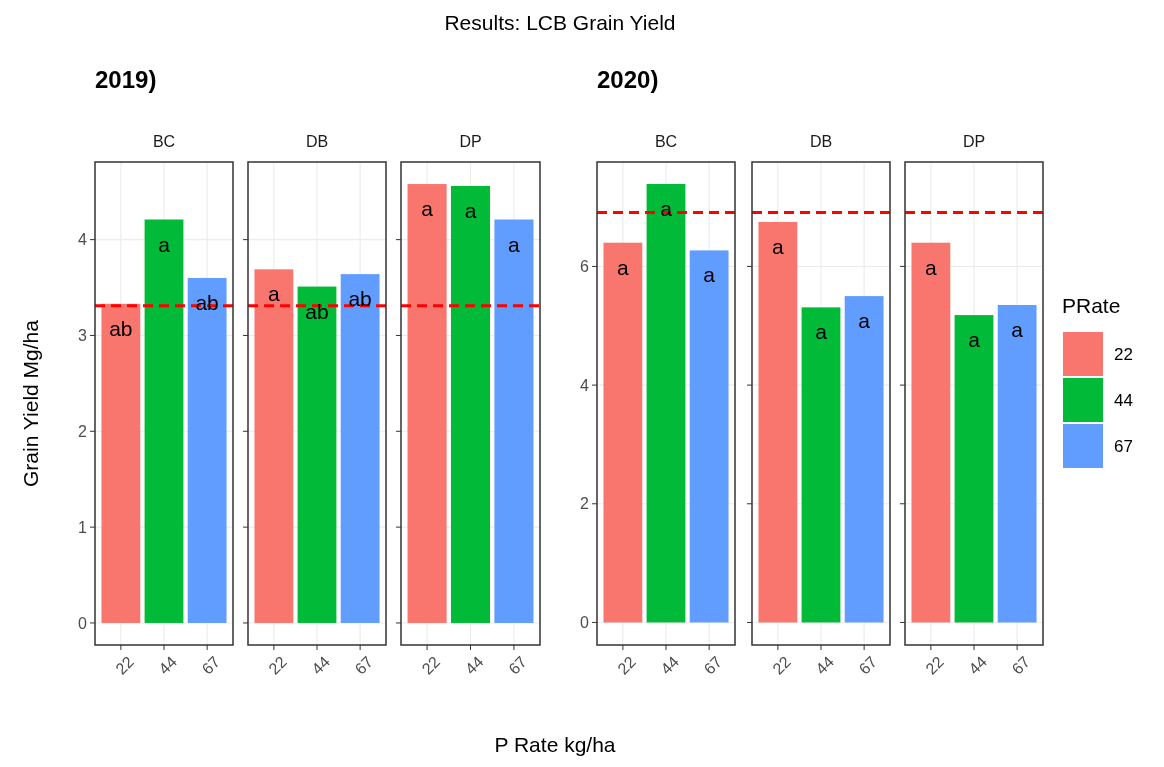 The image size is (1164, 767). Describe the element at coordinates (555, 744) in the screenshot. I see `text: P Rate kg/ha` at that location.